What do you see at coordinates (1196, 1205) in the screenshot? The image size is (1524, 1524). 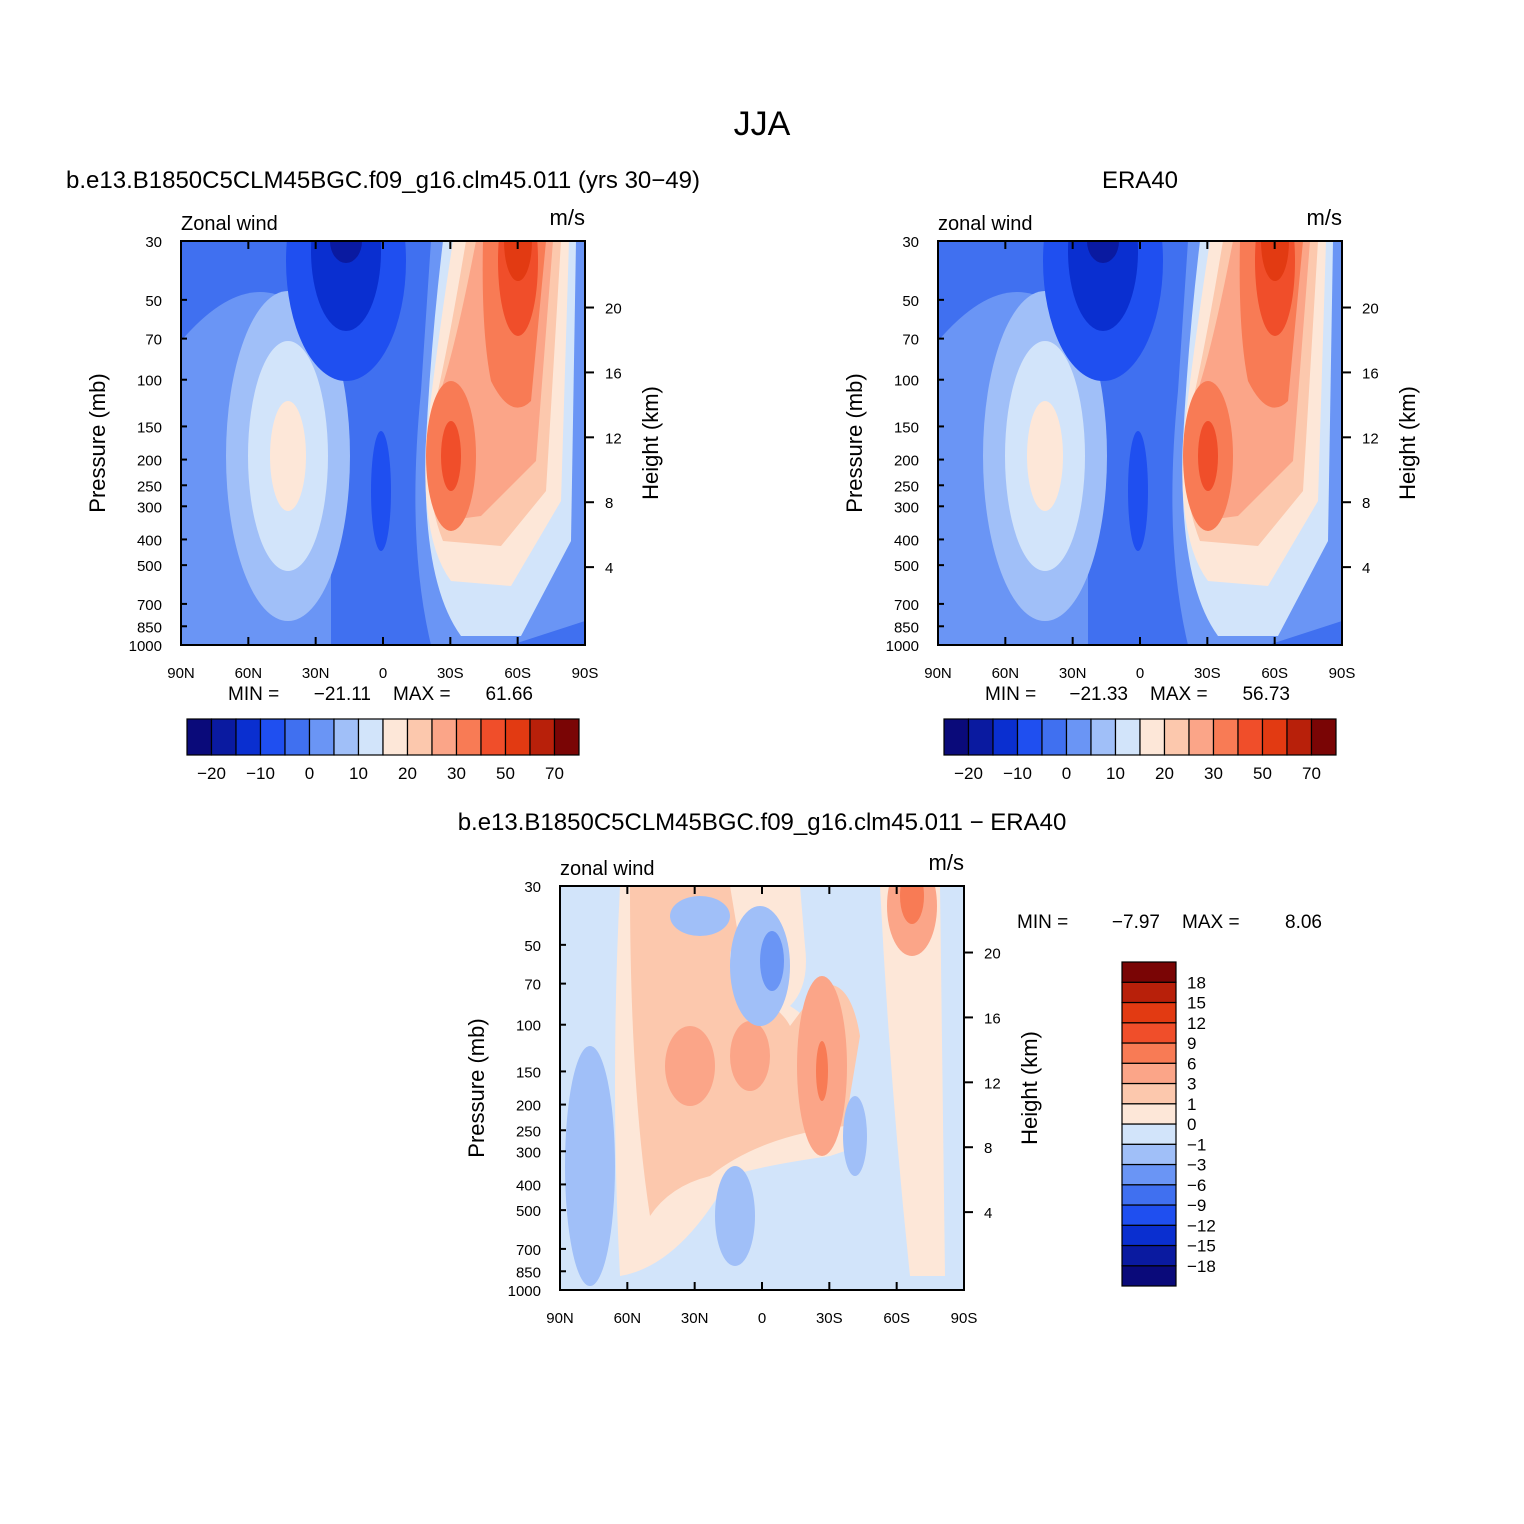 I see `colorbar-label: −9` at bounding box center [1196, 1205].